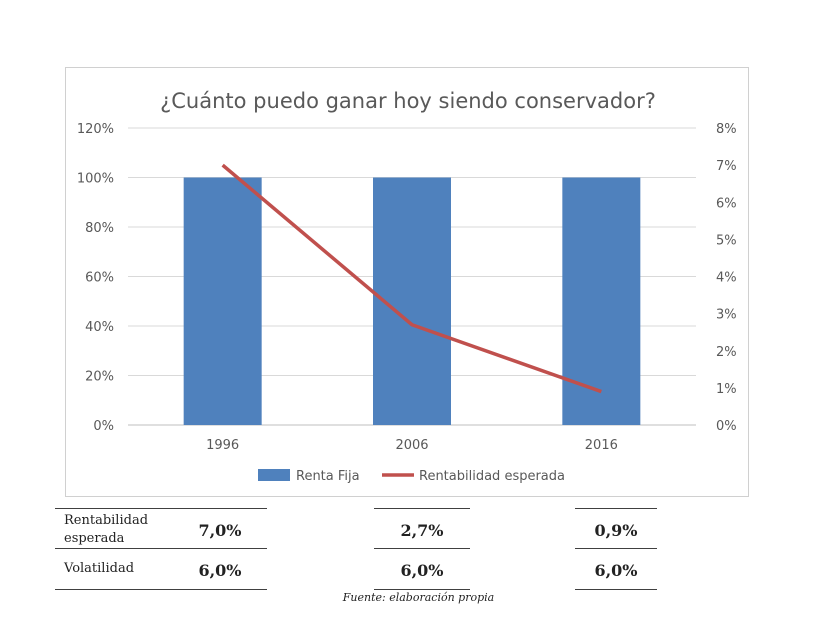 The image size is (837, 624). I want to click on metric-label-line: Rentabilidad, so click(106, 520).